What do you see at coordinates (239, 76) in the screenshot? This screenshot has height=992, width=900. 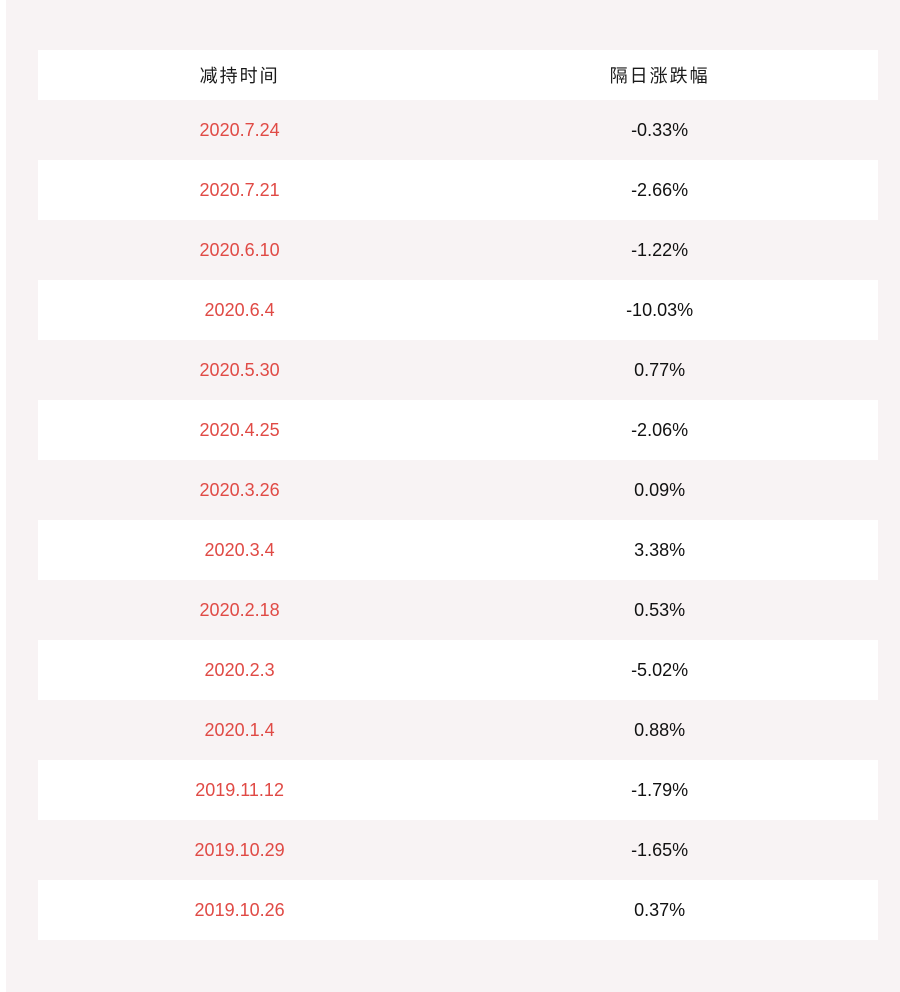 I see `header-cell-reduction-date: 减持时间` at bounding box center [239, 76].